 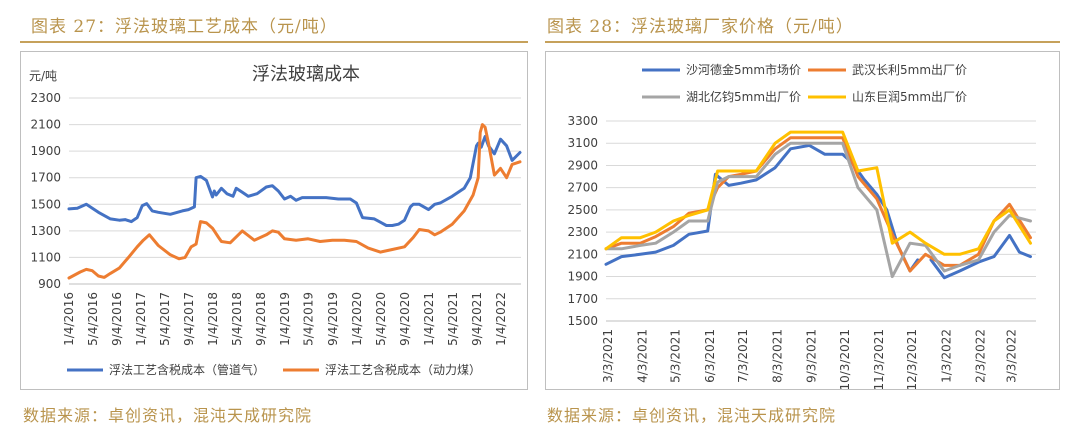 What do you see at coordinates (676, 356) in the screenshot?
I see `x-tick-label: 5/3/2021` at bounding box center [676, 356].